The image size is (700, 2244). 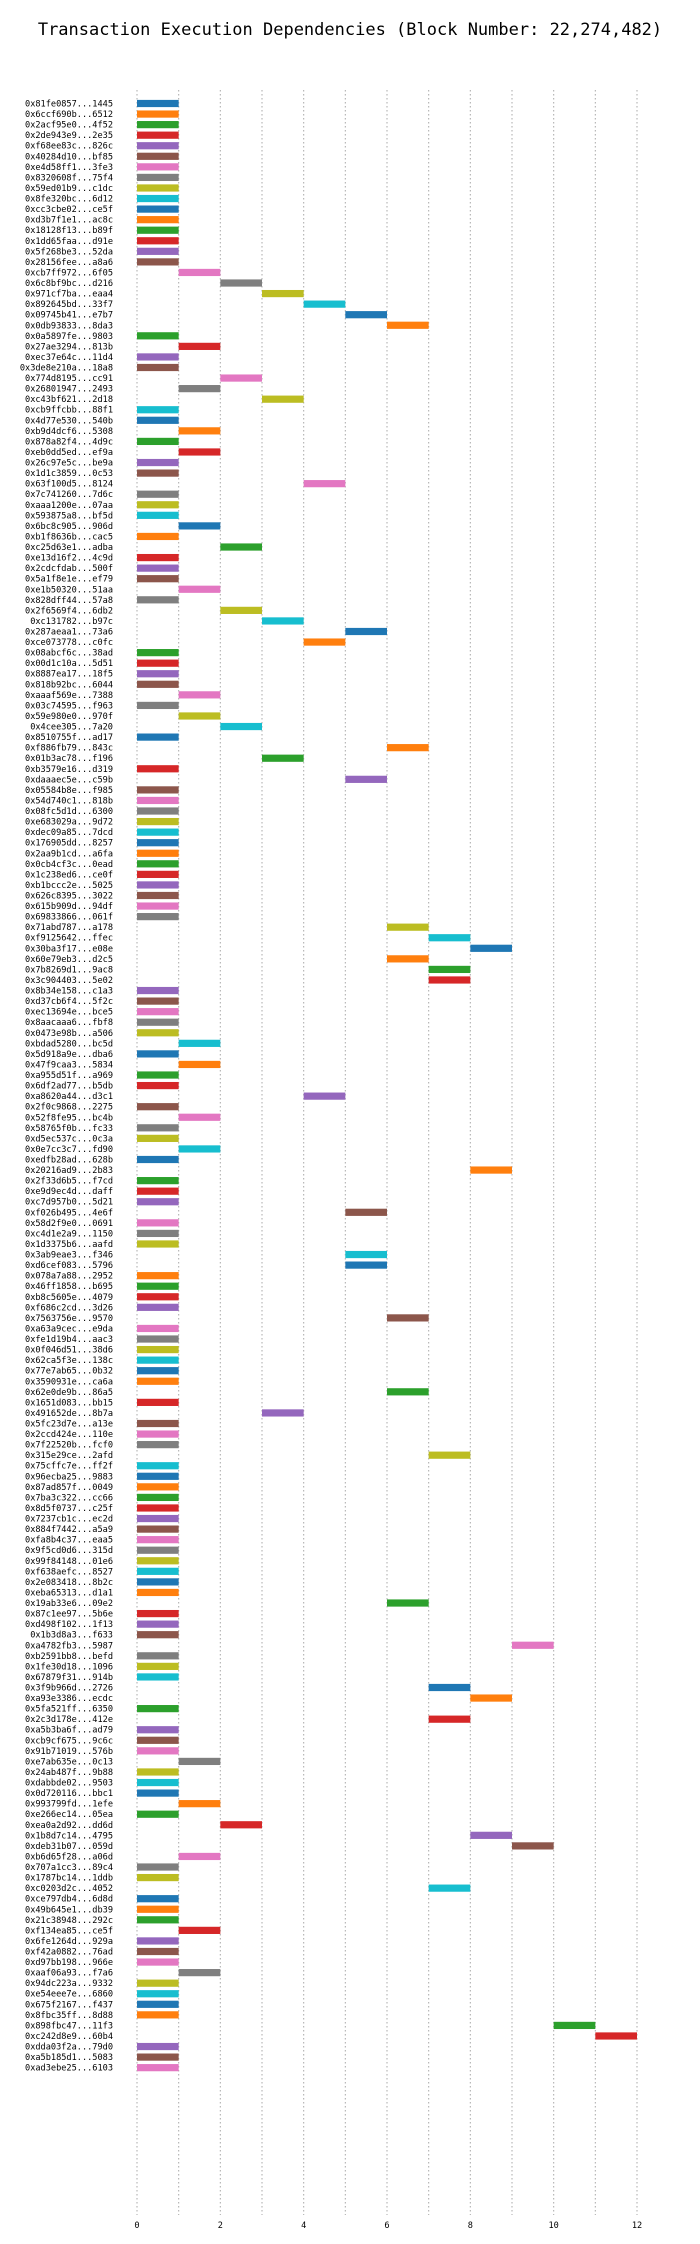 What do you see at coordinates (69, 1942) in the screenshot?
I see `y-tick-label: 0x6fe1264d...929a` at bounding box center [69, 1942].